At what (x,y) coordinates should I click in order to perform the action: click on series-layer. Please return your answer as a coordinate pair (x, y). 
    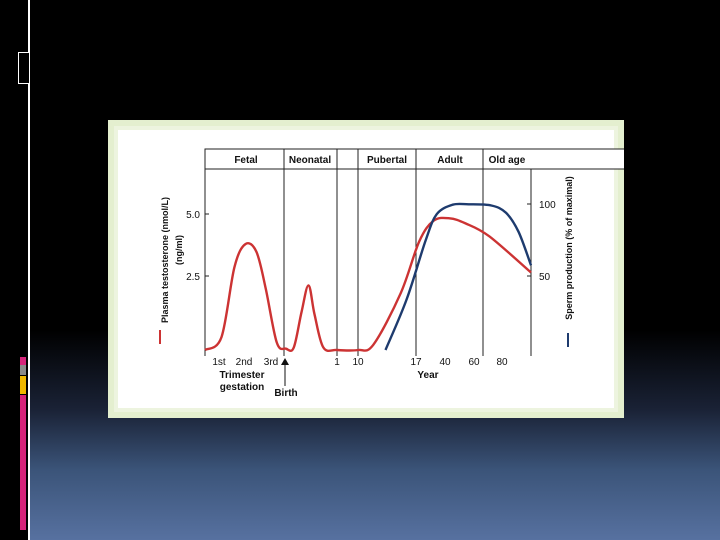
    Looking at the image, I should click on (368, 277).